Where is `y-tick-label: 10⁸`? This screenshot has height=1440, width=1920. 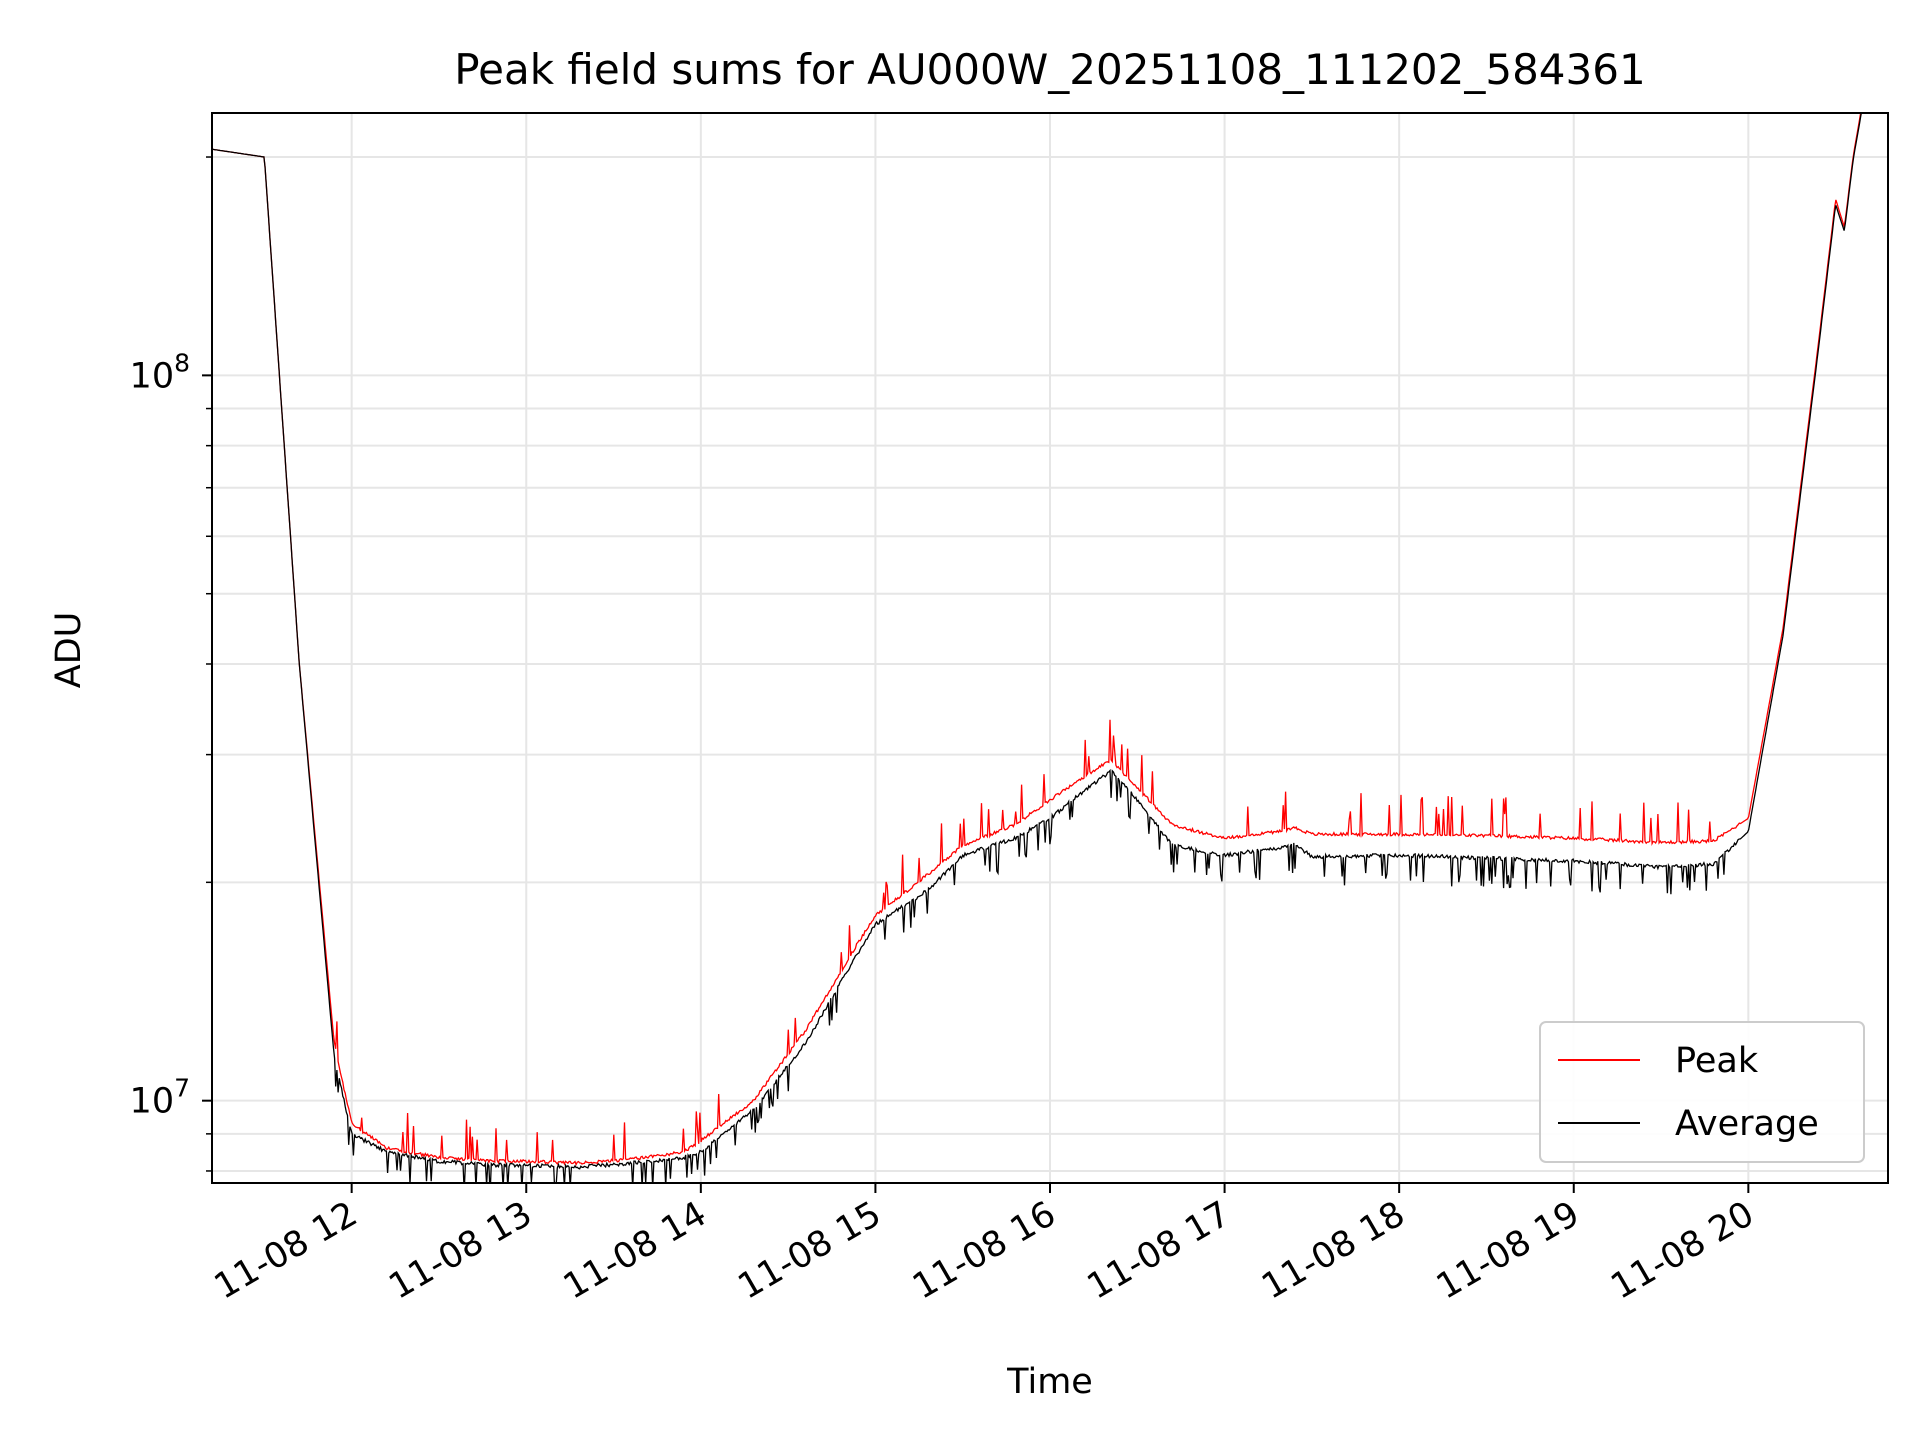
y-tick-label: 10⁸ is located at coordinates (160, 372).